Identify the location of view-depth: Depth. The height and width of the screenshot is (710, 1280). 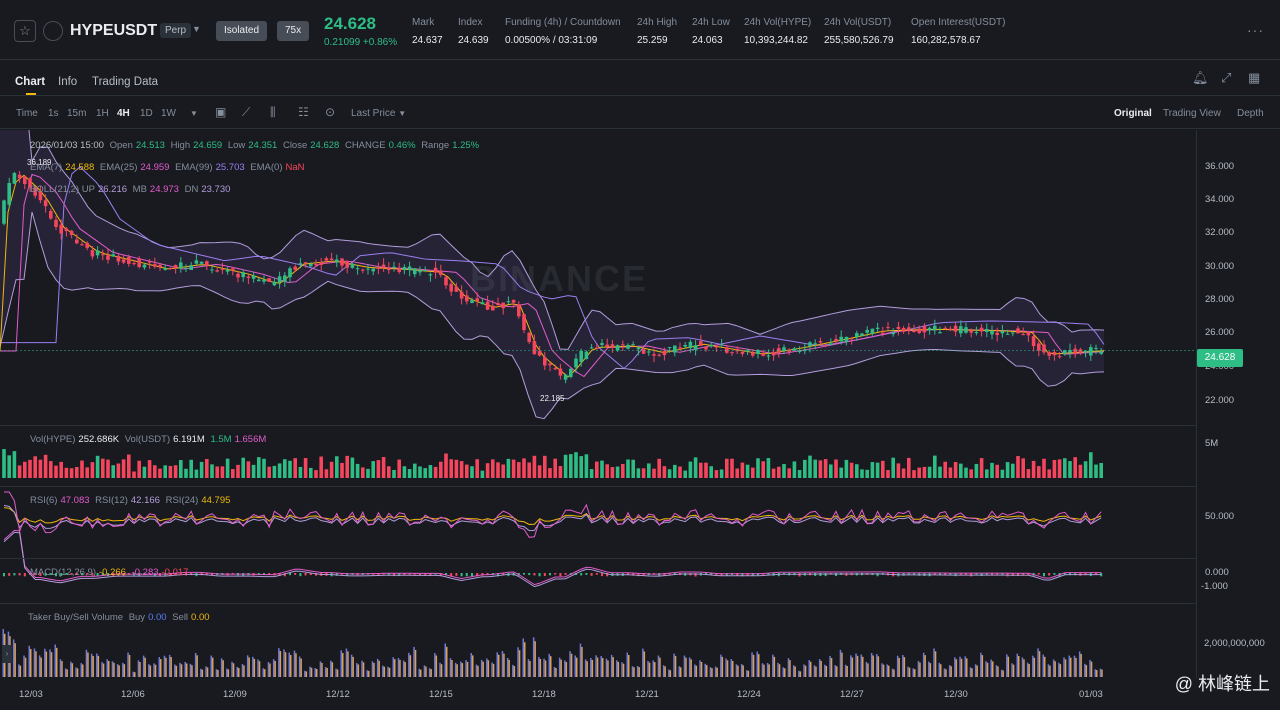
(1250, 113).